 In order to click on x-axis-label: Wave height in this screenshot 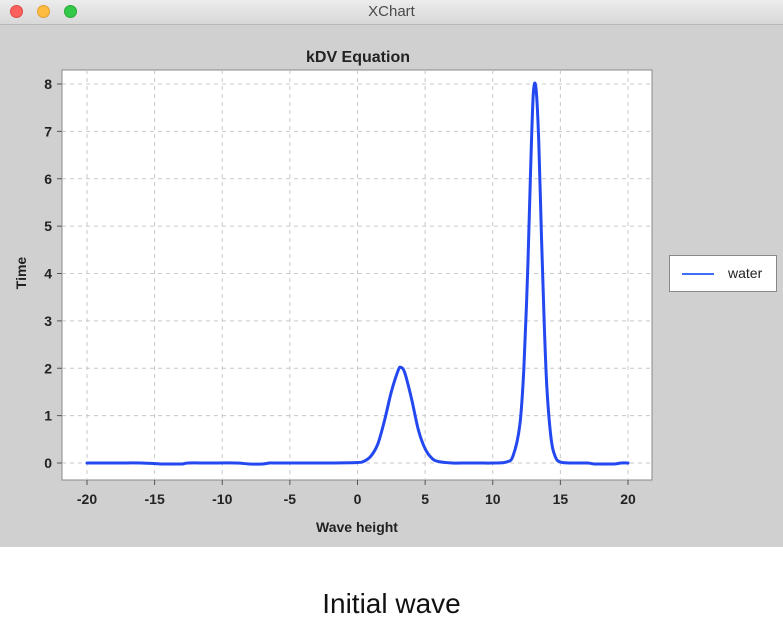, I will do `click(357, 527)`.